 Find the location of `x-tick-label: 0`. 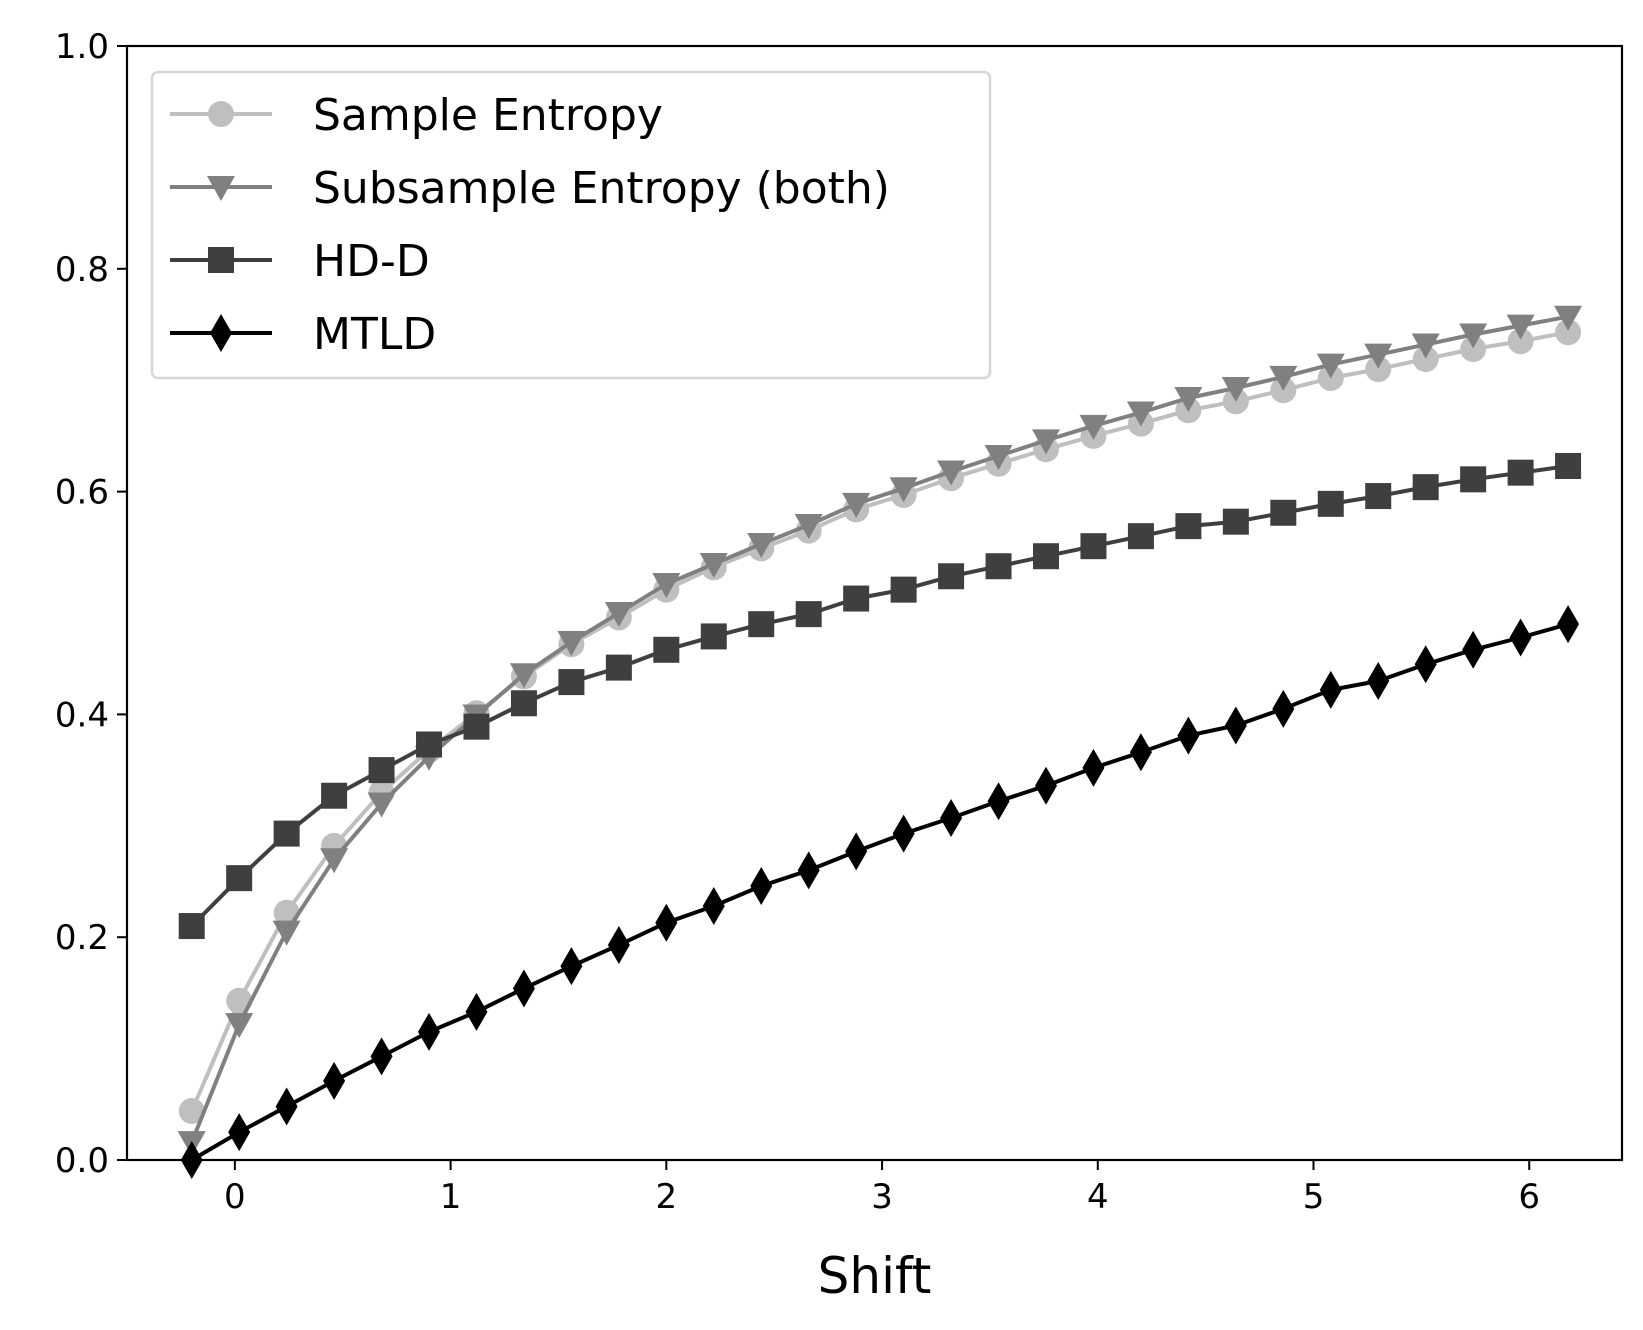

x-tick-label: 0 is located at coordinates (235, 1197).